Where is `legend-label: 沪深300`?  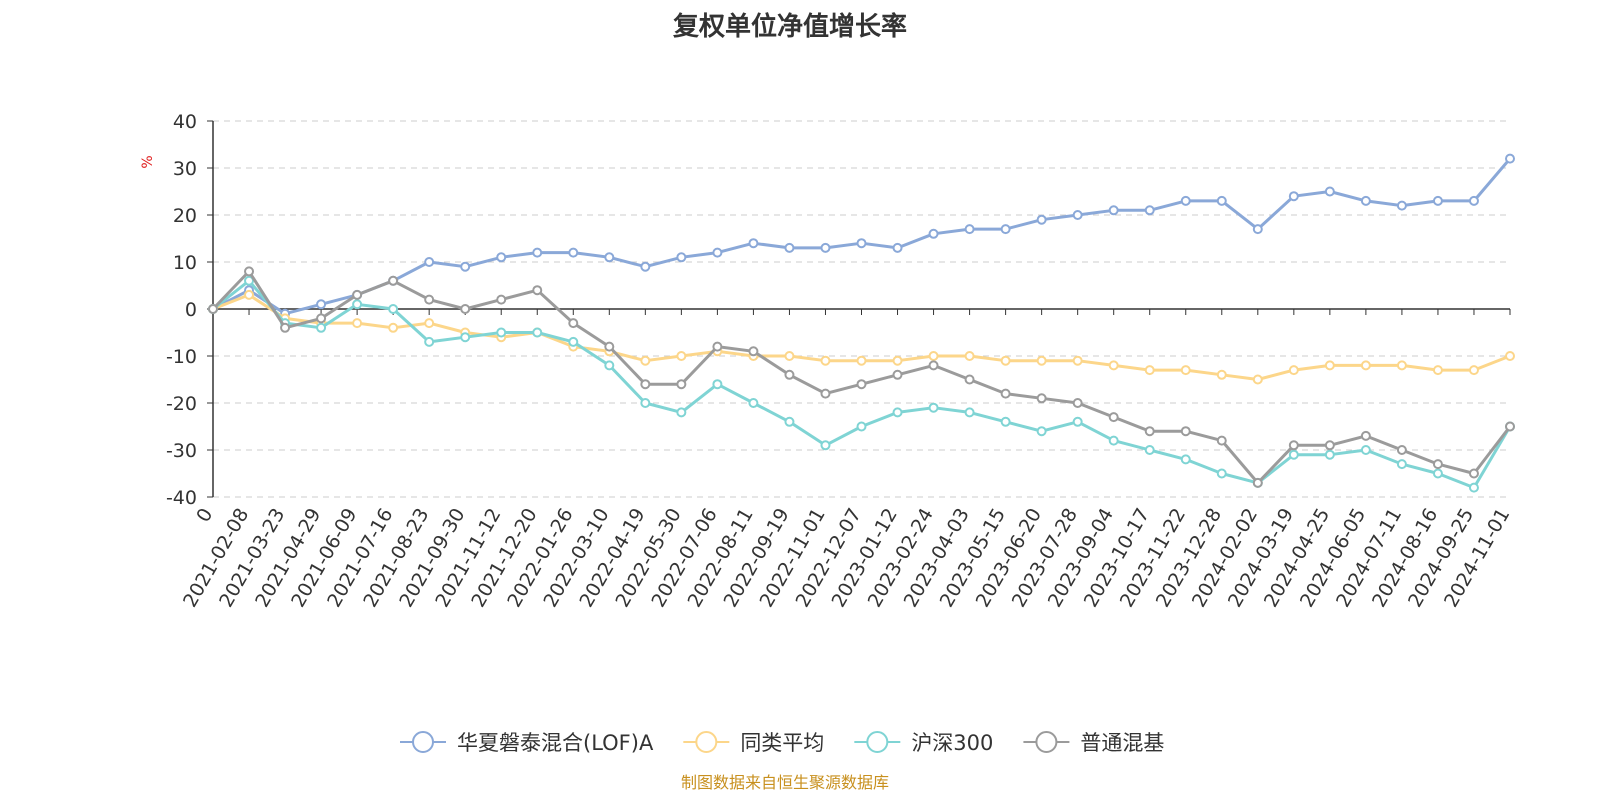
legend-label: 沪深300 is located at coordinates (952, 743).